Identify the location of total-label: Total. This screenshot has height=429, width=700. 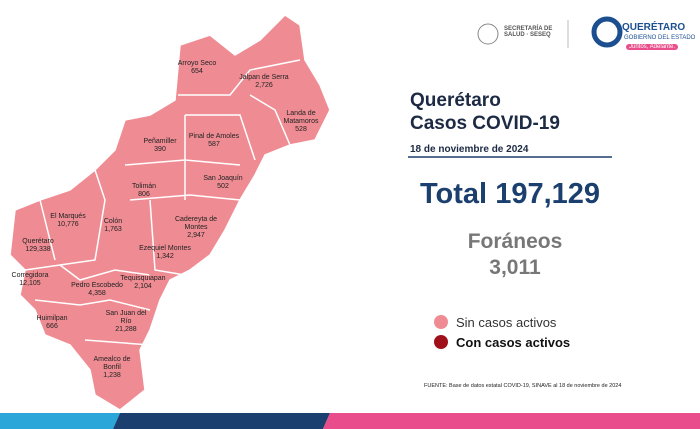
(454, 194).